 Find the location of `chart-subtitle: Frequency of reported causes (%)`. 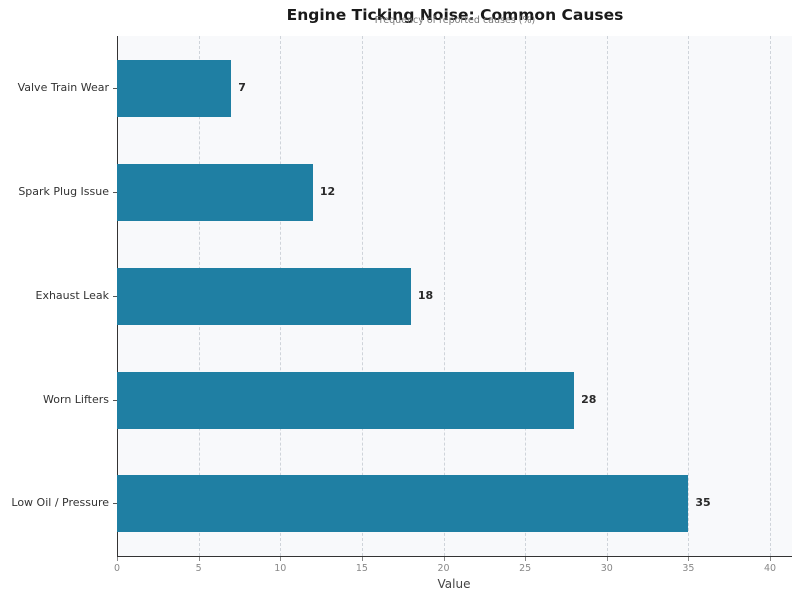

chart-subtitle: Frequency of reported causes (%) is located at coordinates (455, 20).